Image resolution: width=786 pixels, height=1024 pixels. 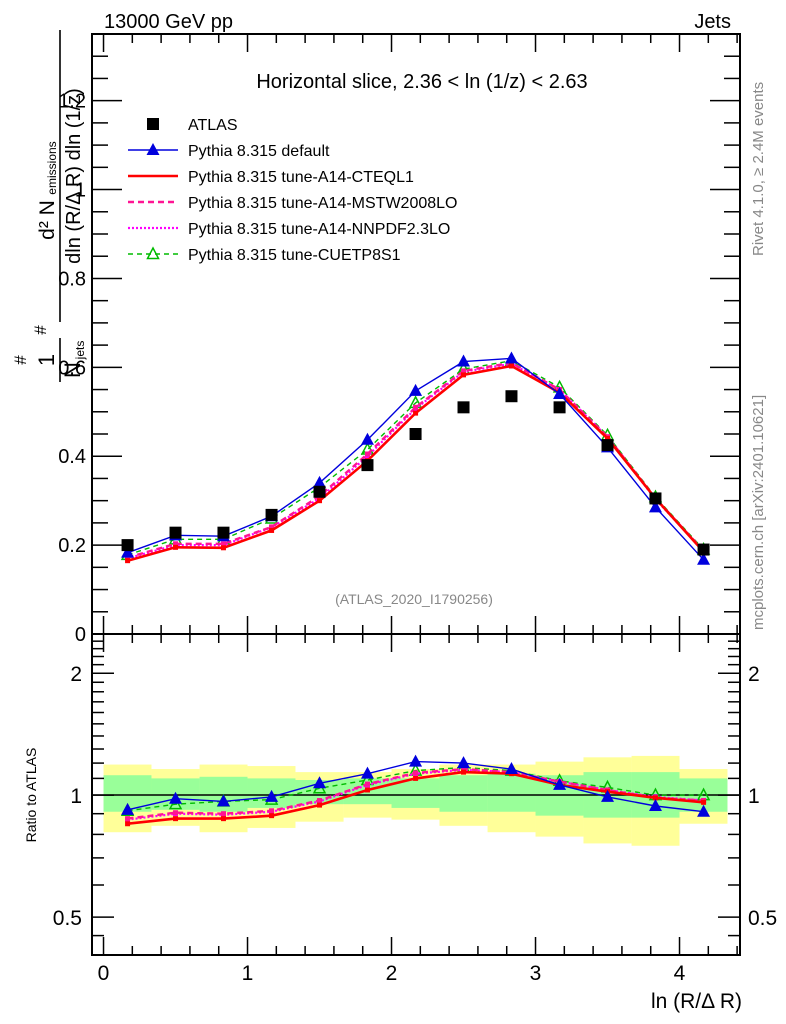 What do you see at coordinates (301, 177) in the screenshot?
I see `legend-label: Pythia 8.315 tune-A14-CTEQL1` at bounding box center [301, 177].